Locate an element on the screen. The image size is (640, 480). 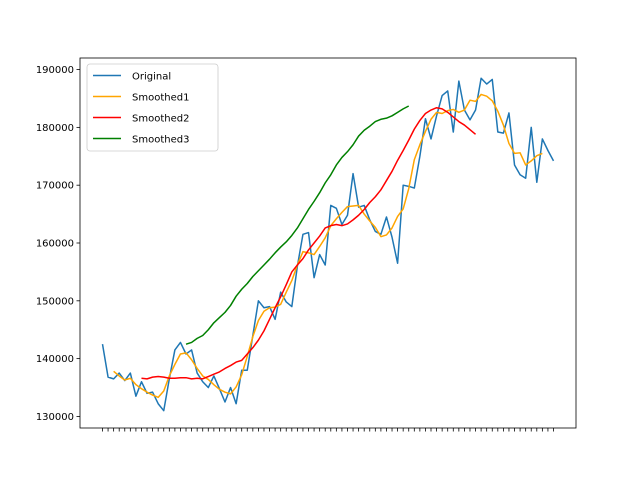
y-tick-label: 130000 is located at coordinates (55, 417).